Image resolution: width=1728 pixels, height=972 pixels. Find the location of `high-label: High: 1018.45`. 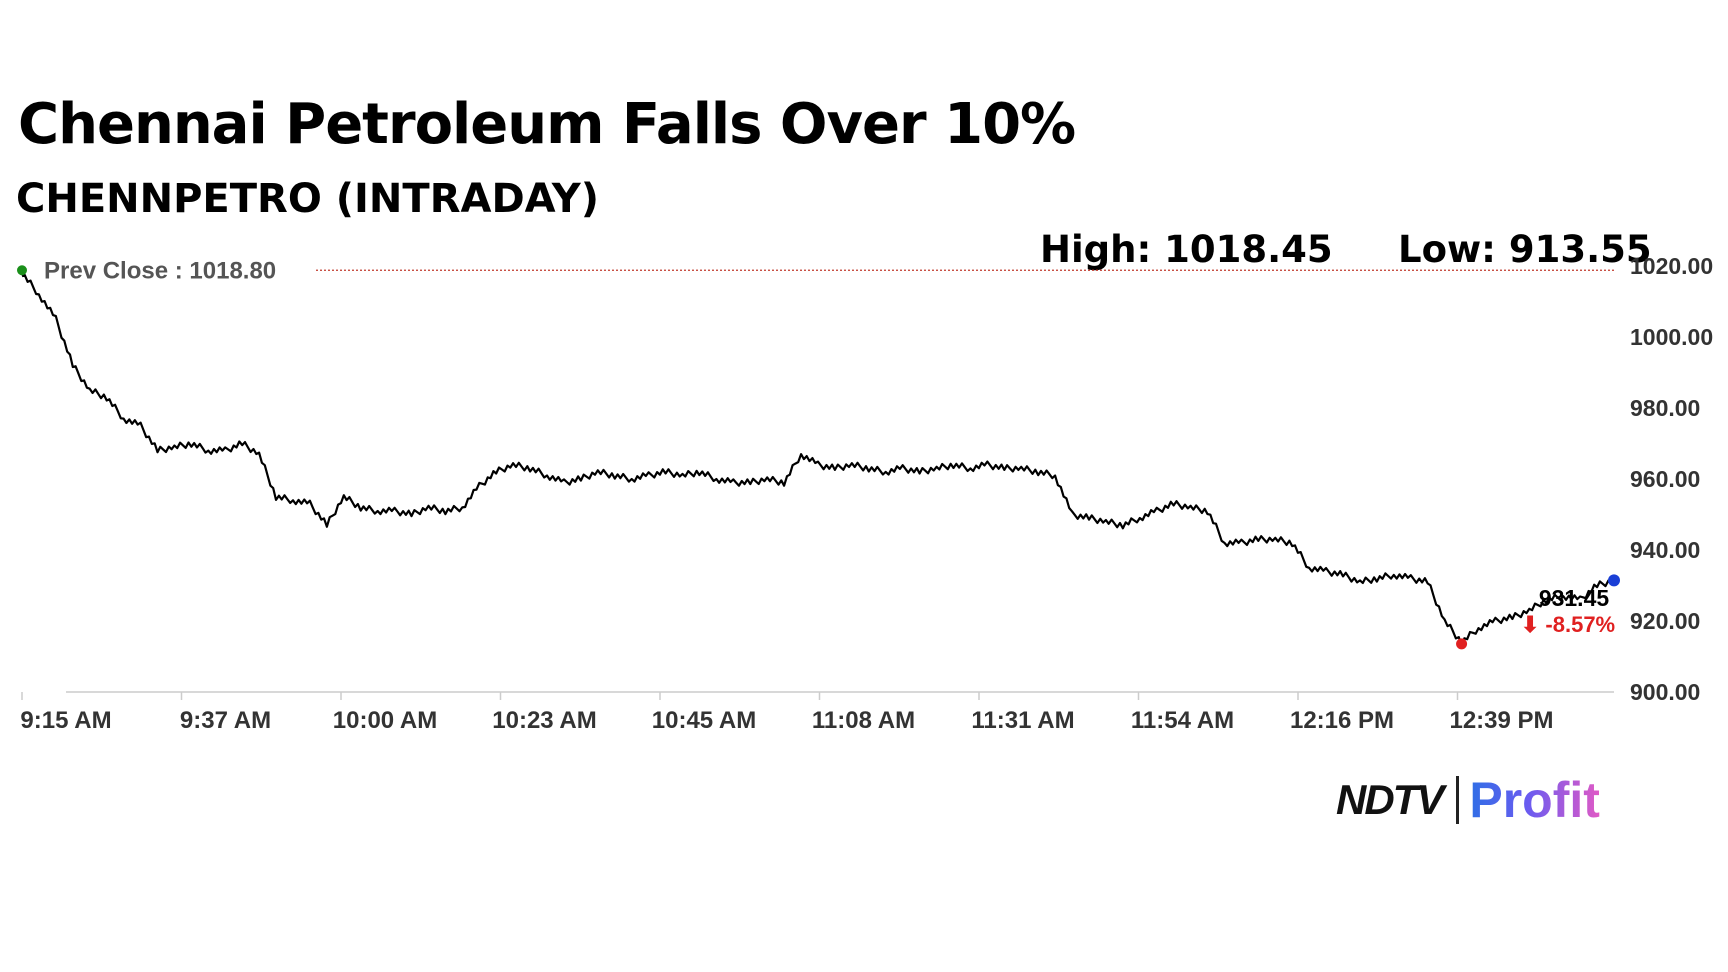

high-label: High: 1018.45 is located at coordinates (1186, 249).